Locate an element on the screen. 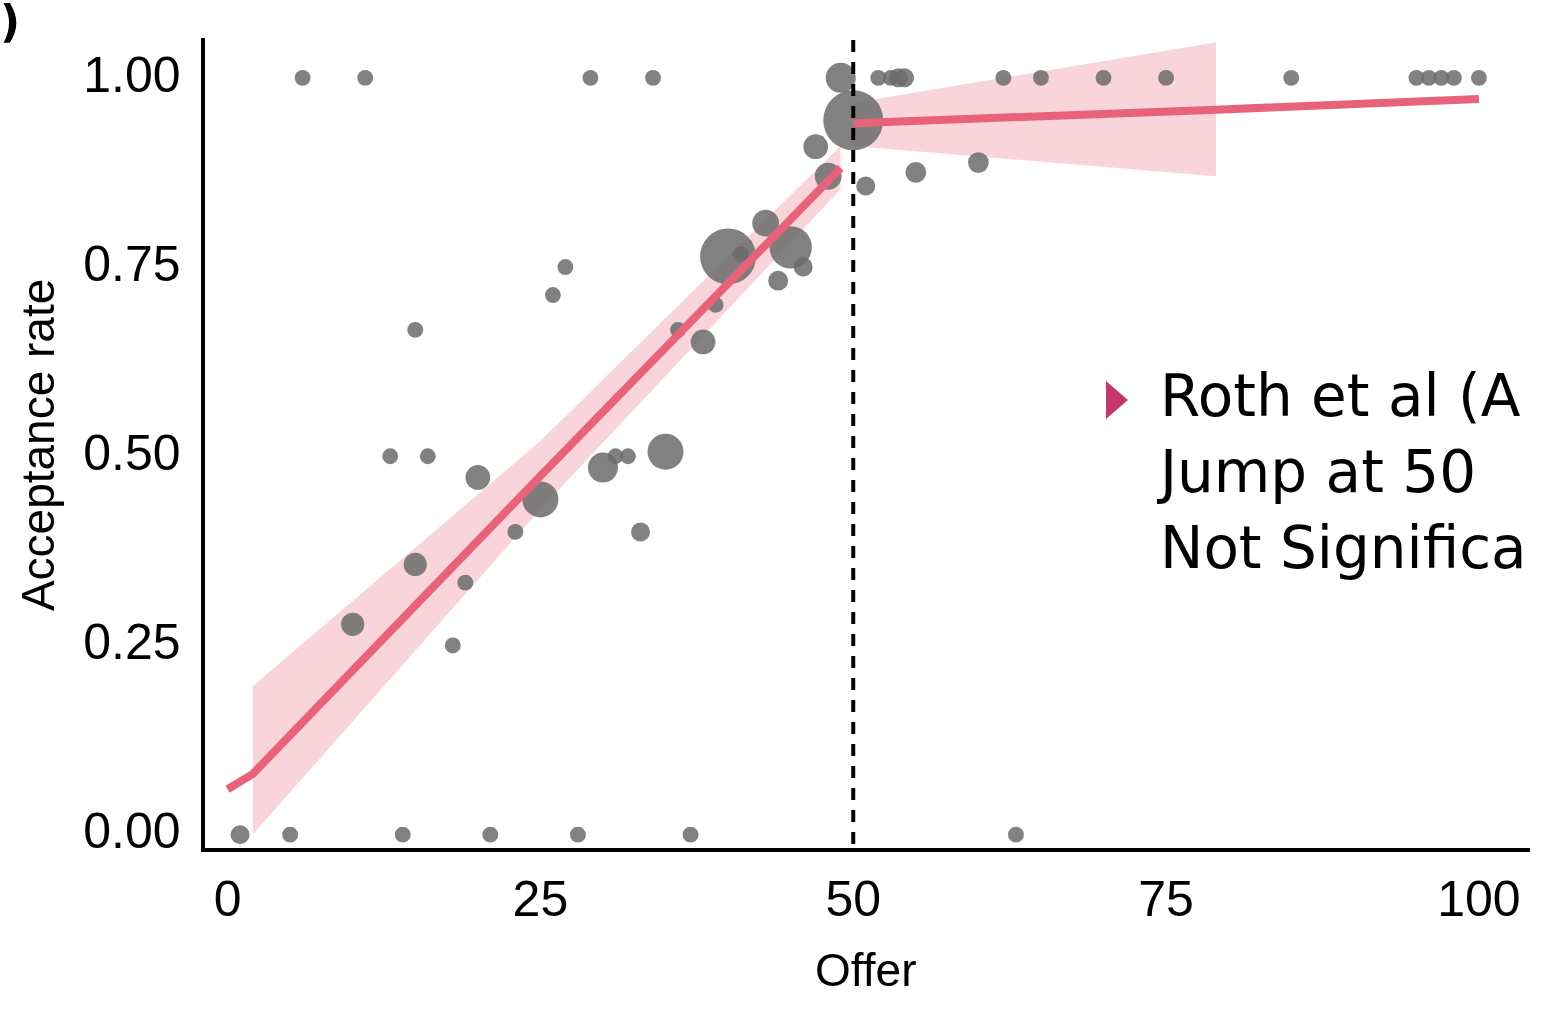 This screenshot has height=1019, width=1559. y-tick-label: 0.25 is located at coordinates (132, 642).